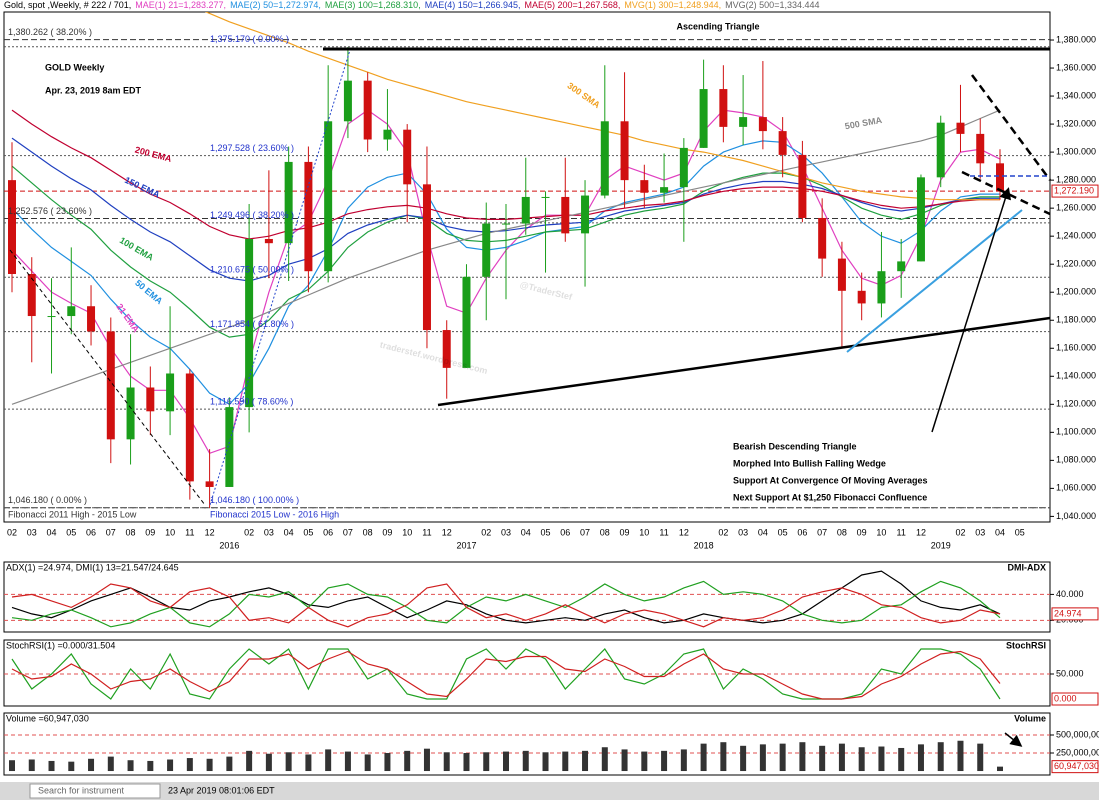 The height and width of the screenshot is (800, 1099). I want to click on x-tick-label: 02, so click(249, 532).